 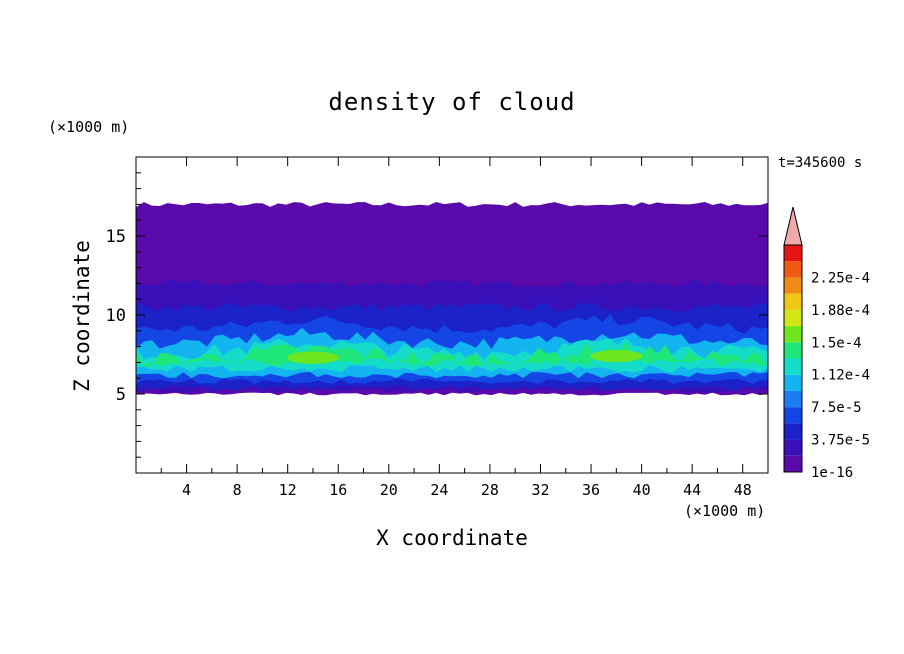 I want to click on x-axis-label: X coordinate, so click(x=452, y=538).